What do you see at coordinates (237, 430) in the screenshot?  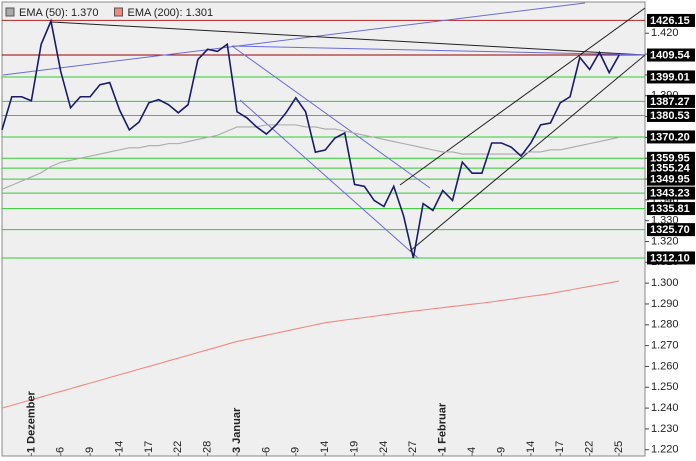 I see `x-tick-label: 3 Januar` at bounding box center [237, 430].